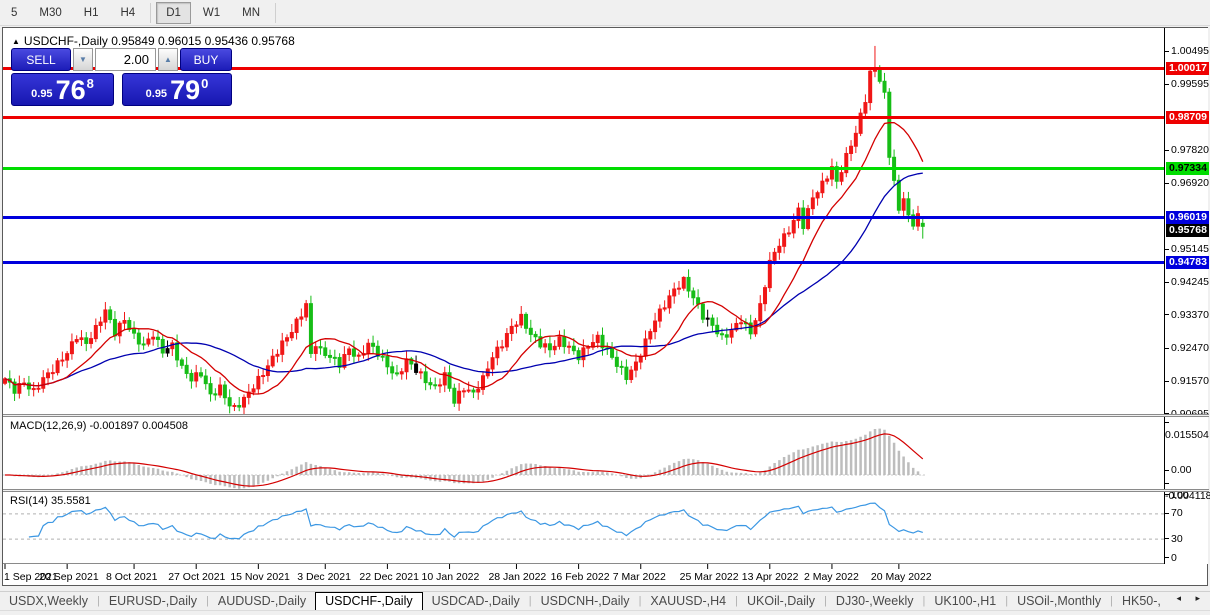  I want to click on date-axis-label: 7 Mar 2022, so click(639, 577).